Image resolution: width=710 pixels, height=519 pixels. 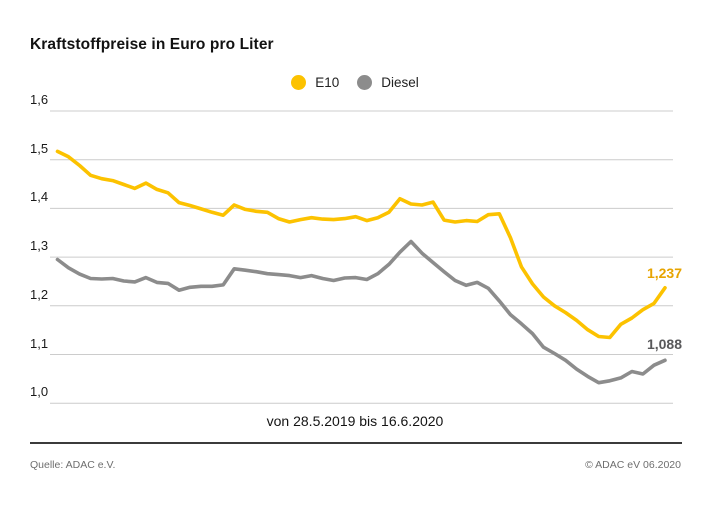 I want to click on e10-dot-icon, so click(x=299, y=82).